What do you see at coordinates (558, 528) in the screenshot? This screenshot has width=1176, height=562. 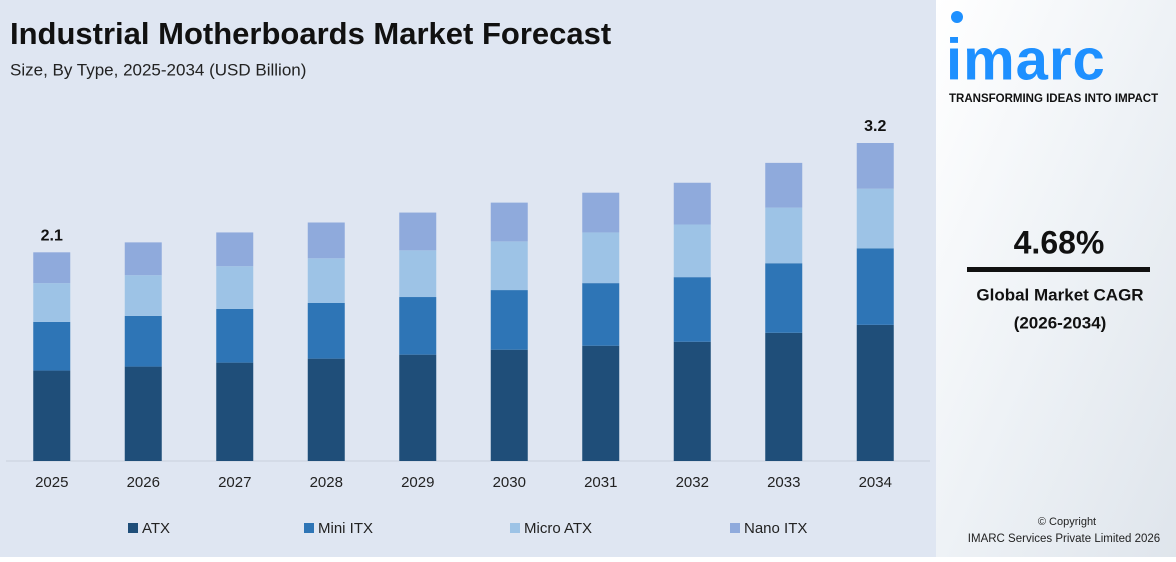 I see `legend-label: Micro ATX` at bounding box center [558, 528].